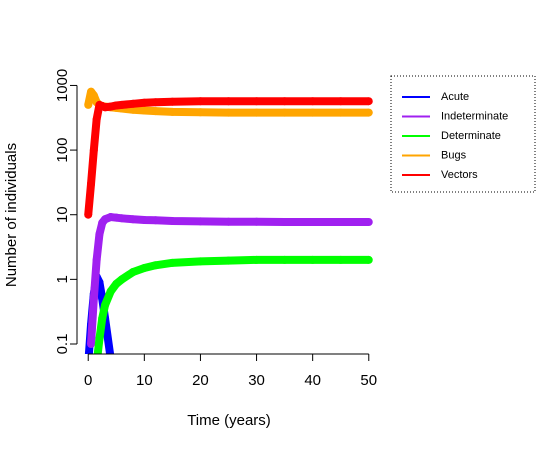 The height and width of the screenshot is (450, 550). I want to click on x-tick-label: 10, so click(144, 380).